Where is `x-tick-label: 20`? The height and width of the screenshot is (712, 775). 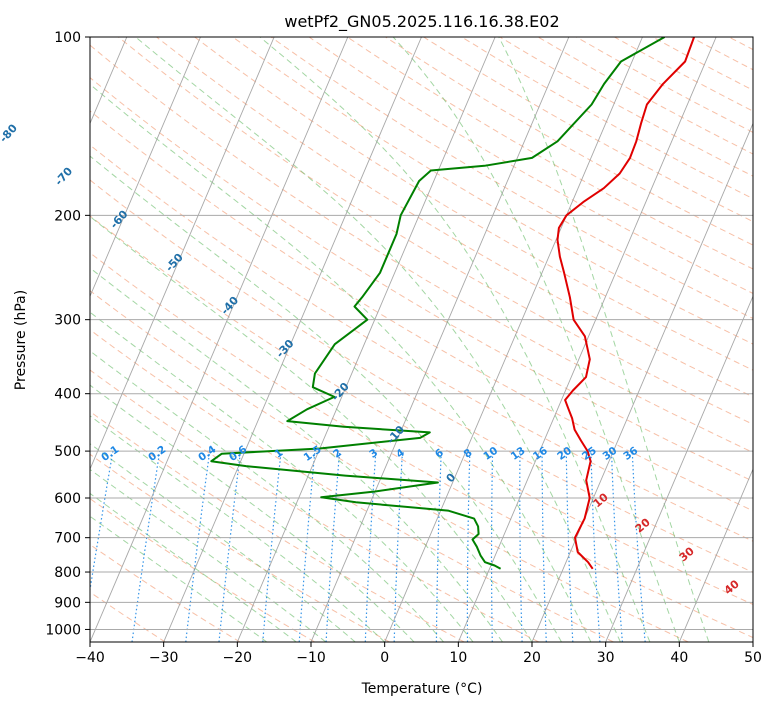 x-tick-label: 20 is located at coordinates (532, 658).